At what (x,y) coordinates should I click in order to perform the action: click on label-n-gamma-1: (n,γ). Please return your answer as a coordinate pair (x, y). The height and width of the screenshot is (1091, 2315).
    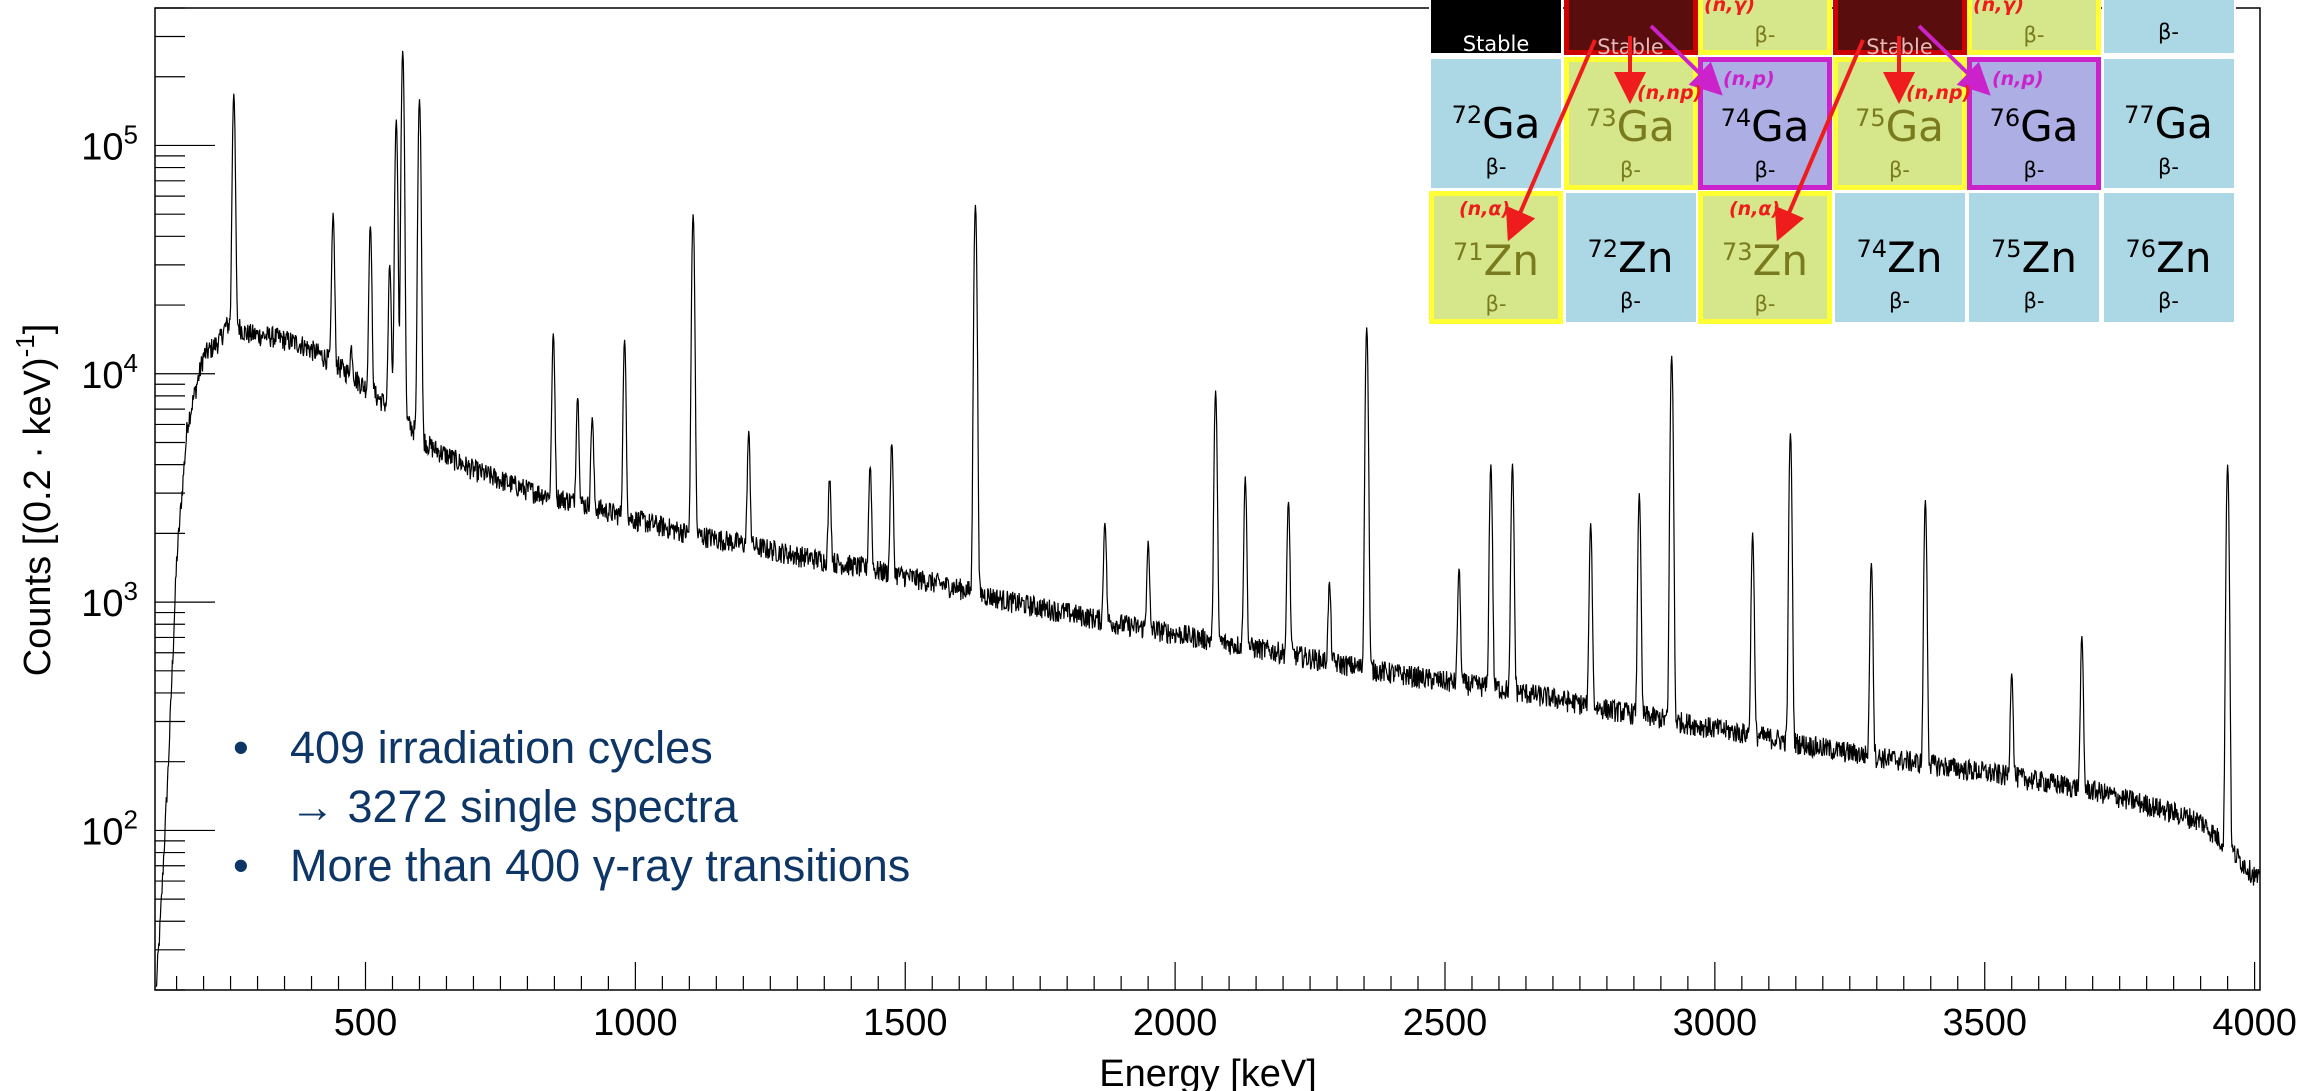
    Looking at the image, I should click on (1730, 8).